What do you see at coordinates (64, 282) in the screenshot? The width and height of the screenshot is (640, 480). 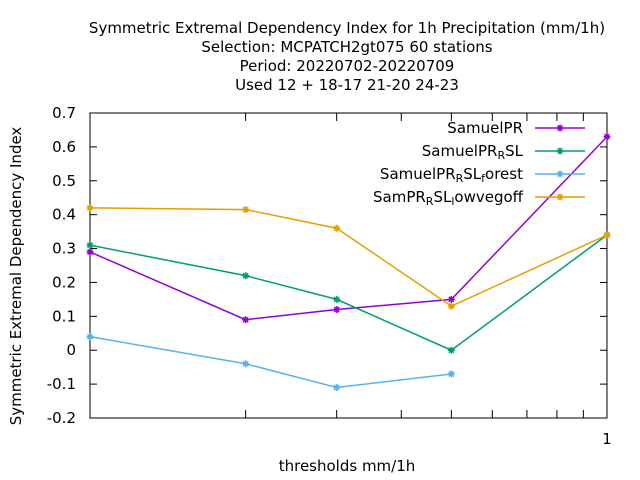 I see `y-tick-label: 0.2` at bounding box center [64, 282].